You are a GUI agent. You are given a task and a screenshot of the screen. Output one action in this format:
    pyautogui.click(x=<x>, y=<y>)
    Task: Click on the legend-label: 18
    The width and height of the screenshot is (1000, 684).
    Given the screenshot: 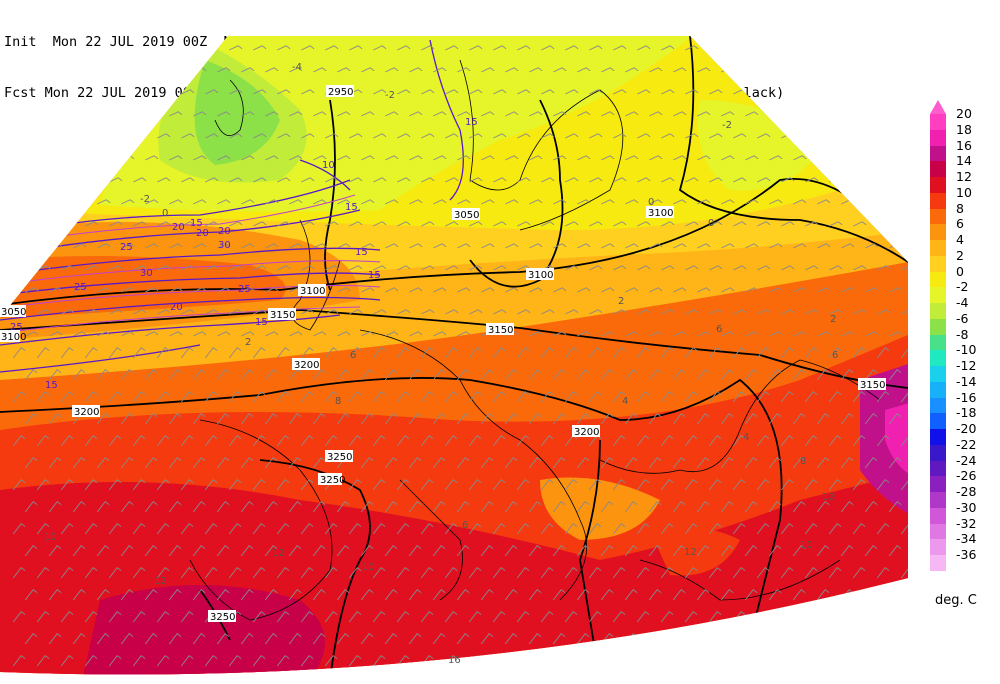 What is the action you would take?
    pyautogui.click(x=964, y=129)
    